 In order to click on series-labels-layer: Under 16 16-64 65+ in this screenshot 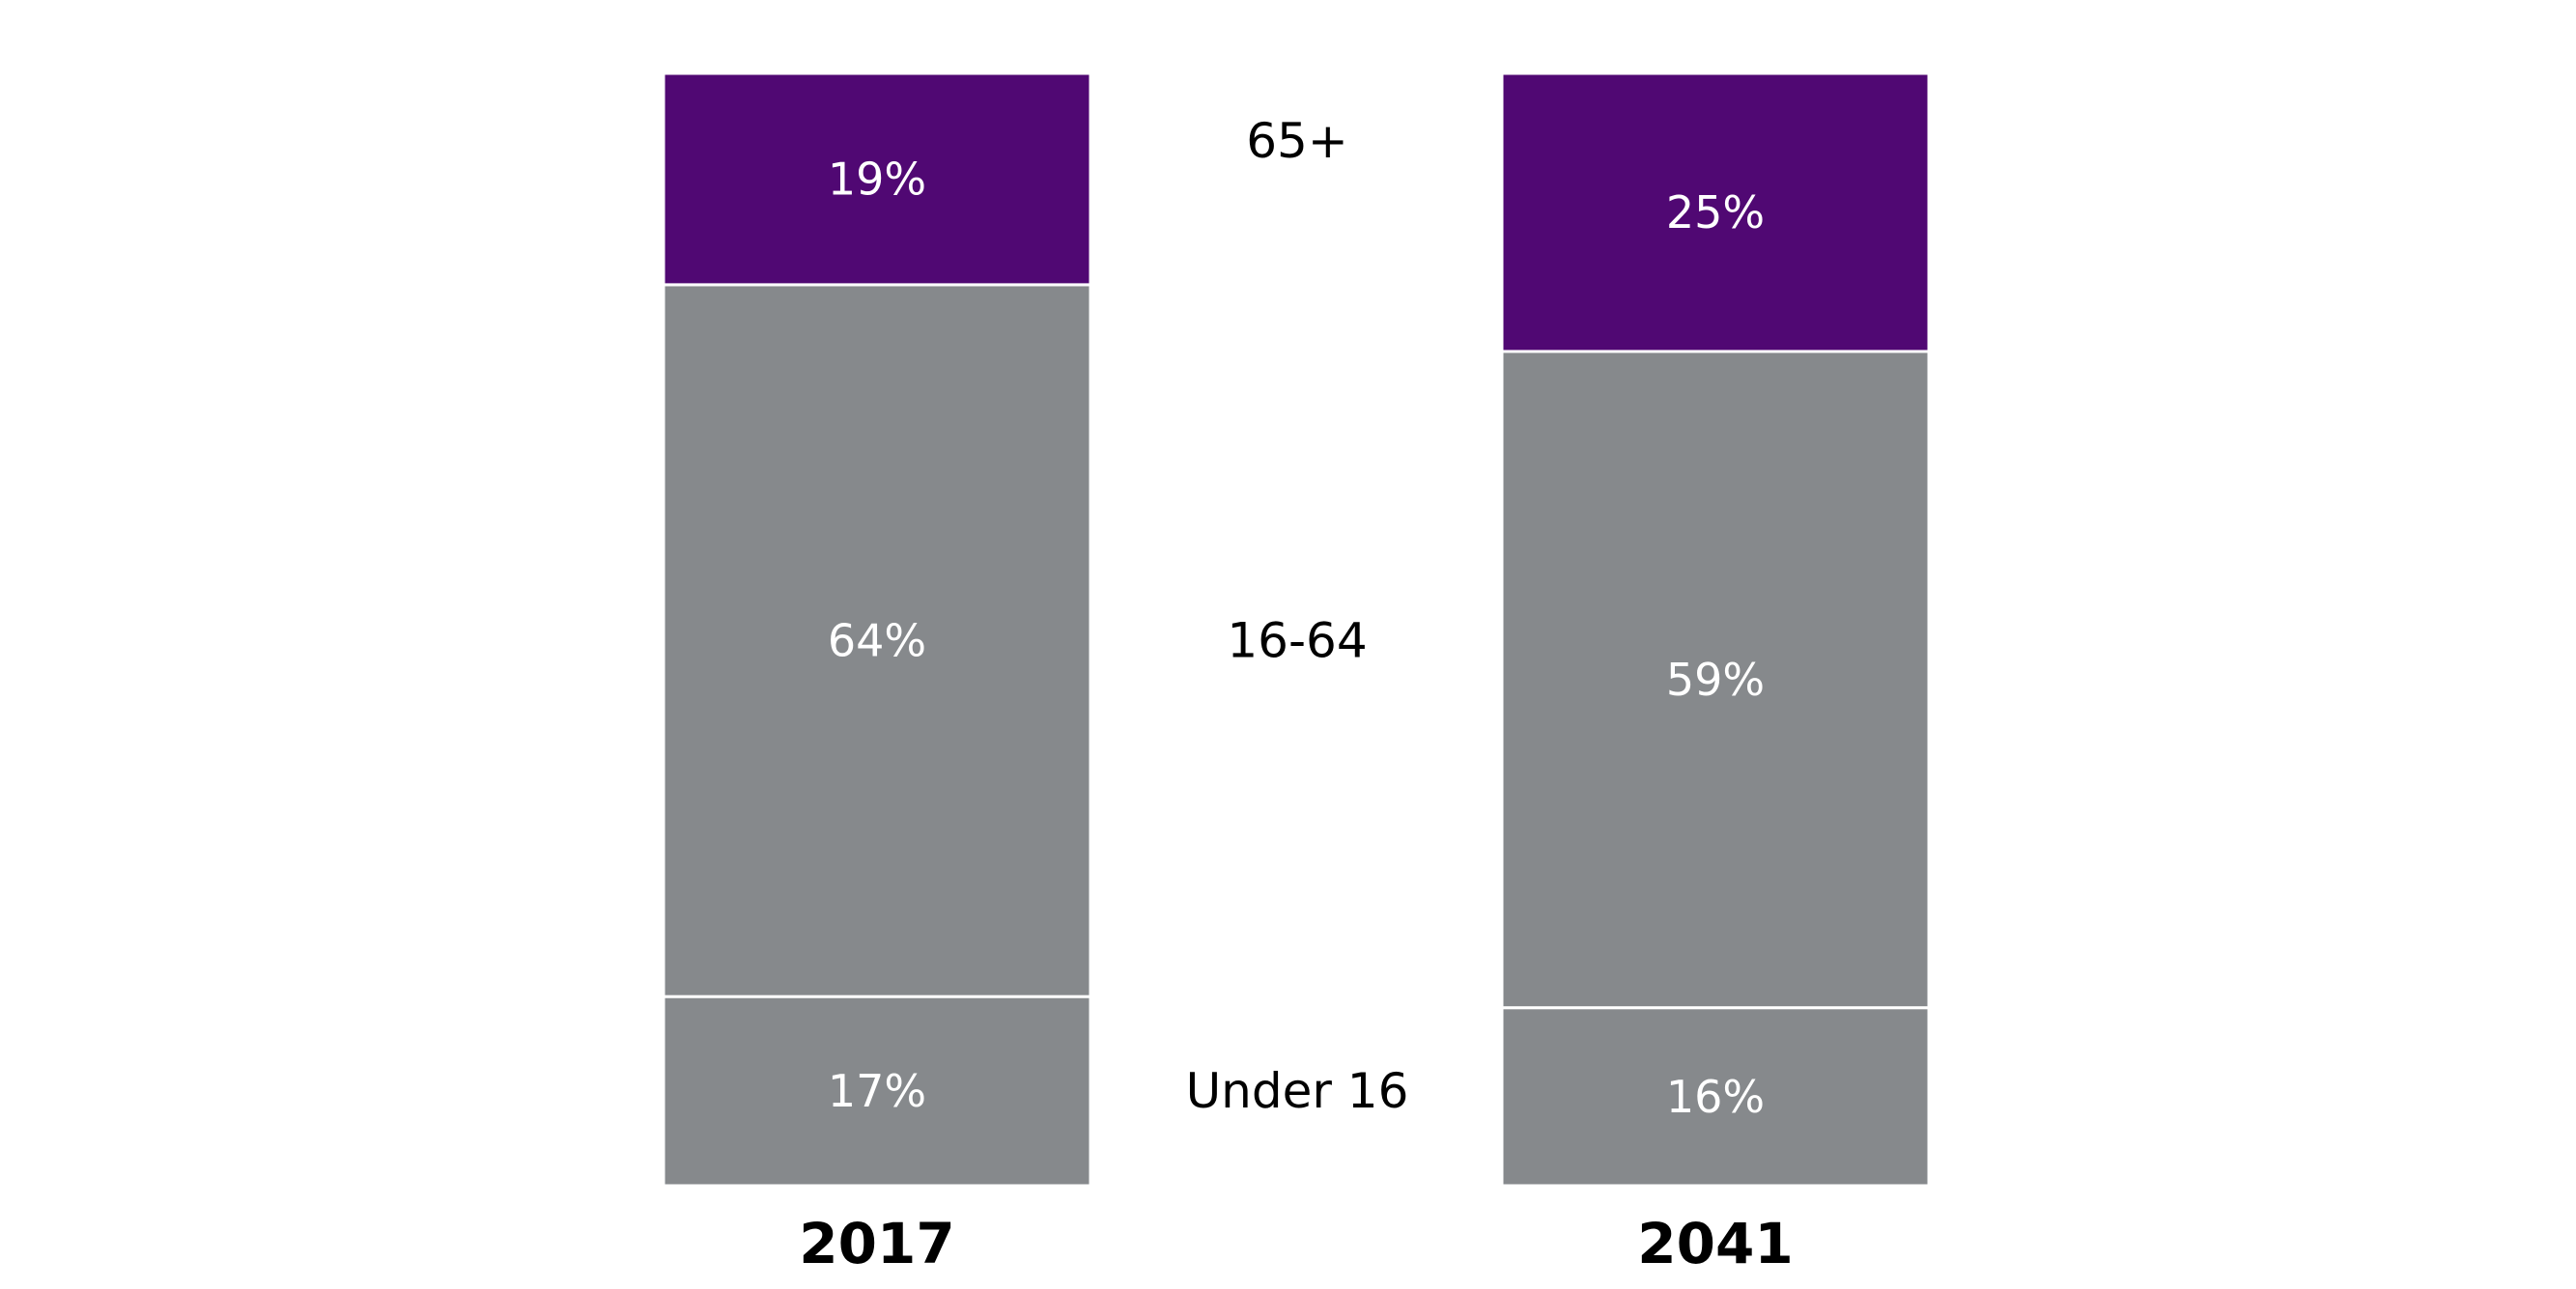, I will do `click(1297, 616)`.